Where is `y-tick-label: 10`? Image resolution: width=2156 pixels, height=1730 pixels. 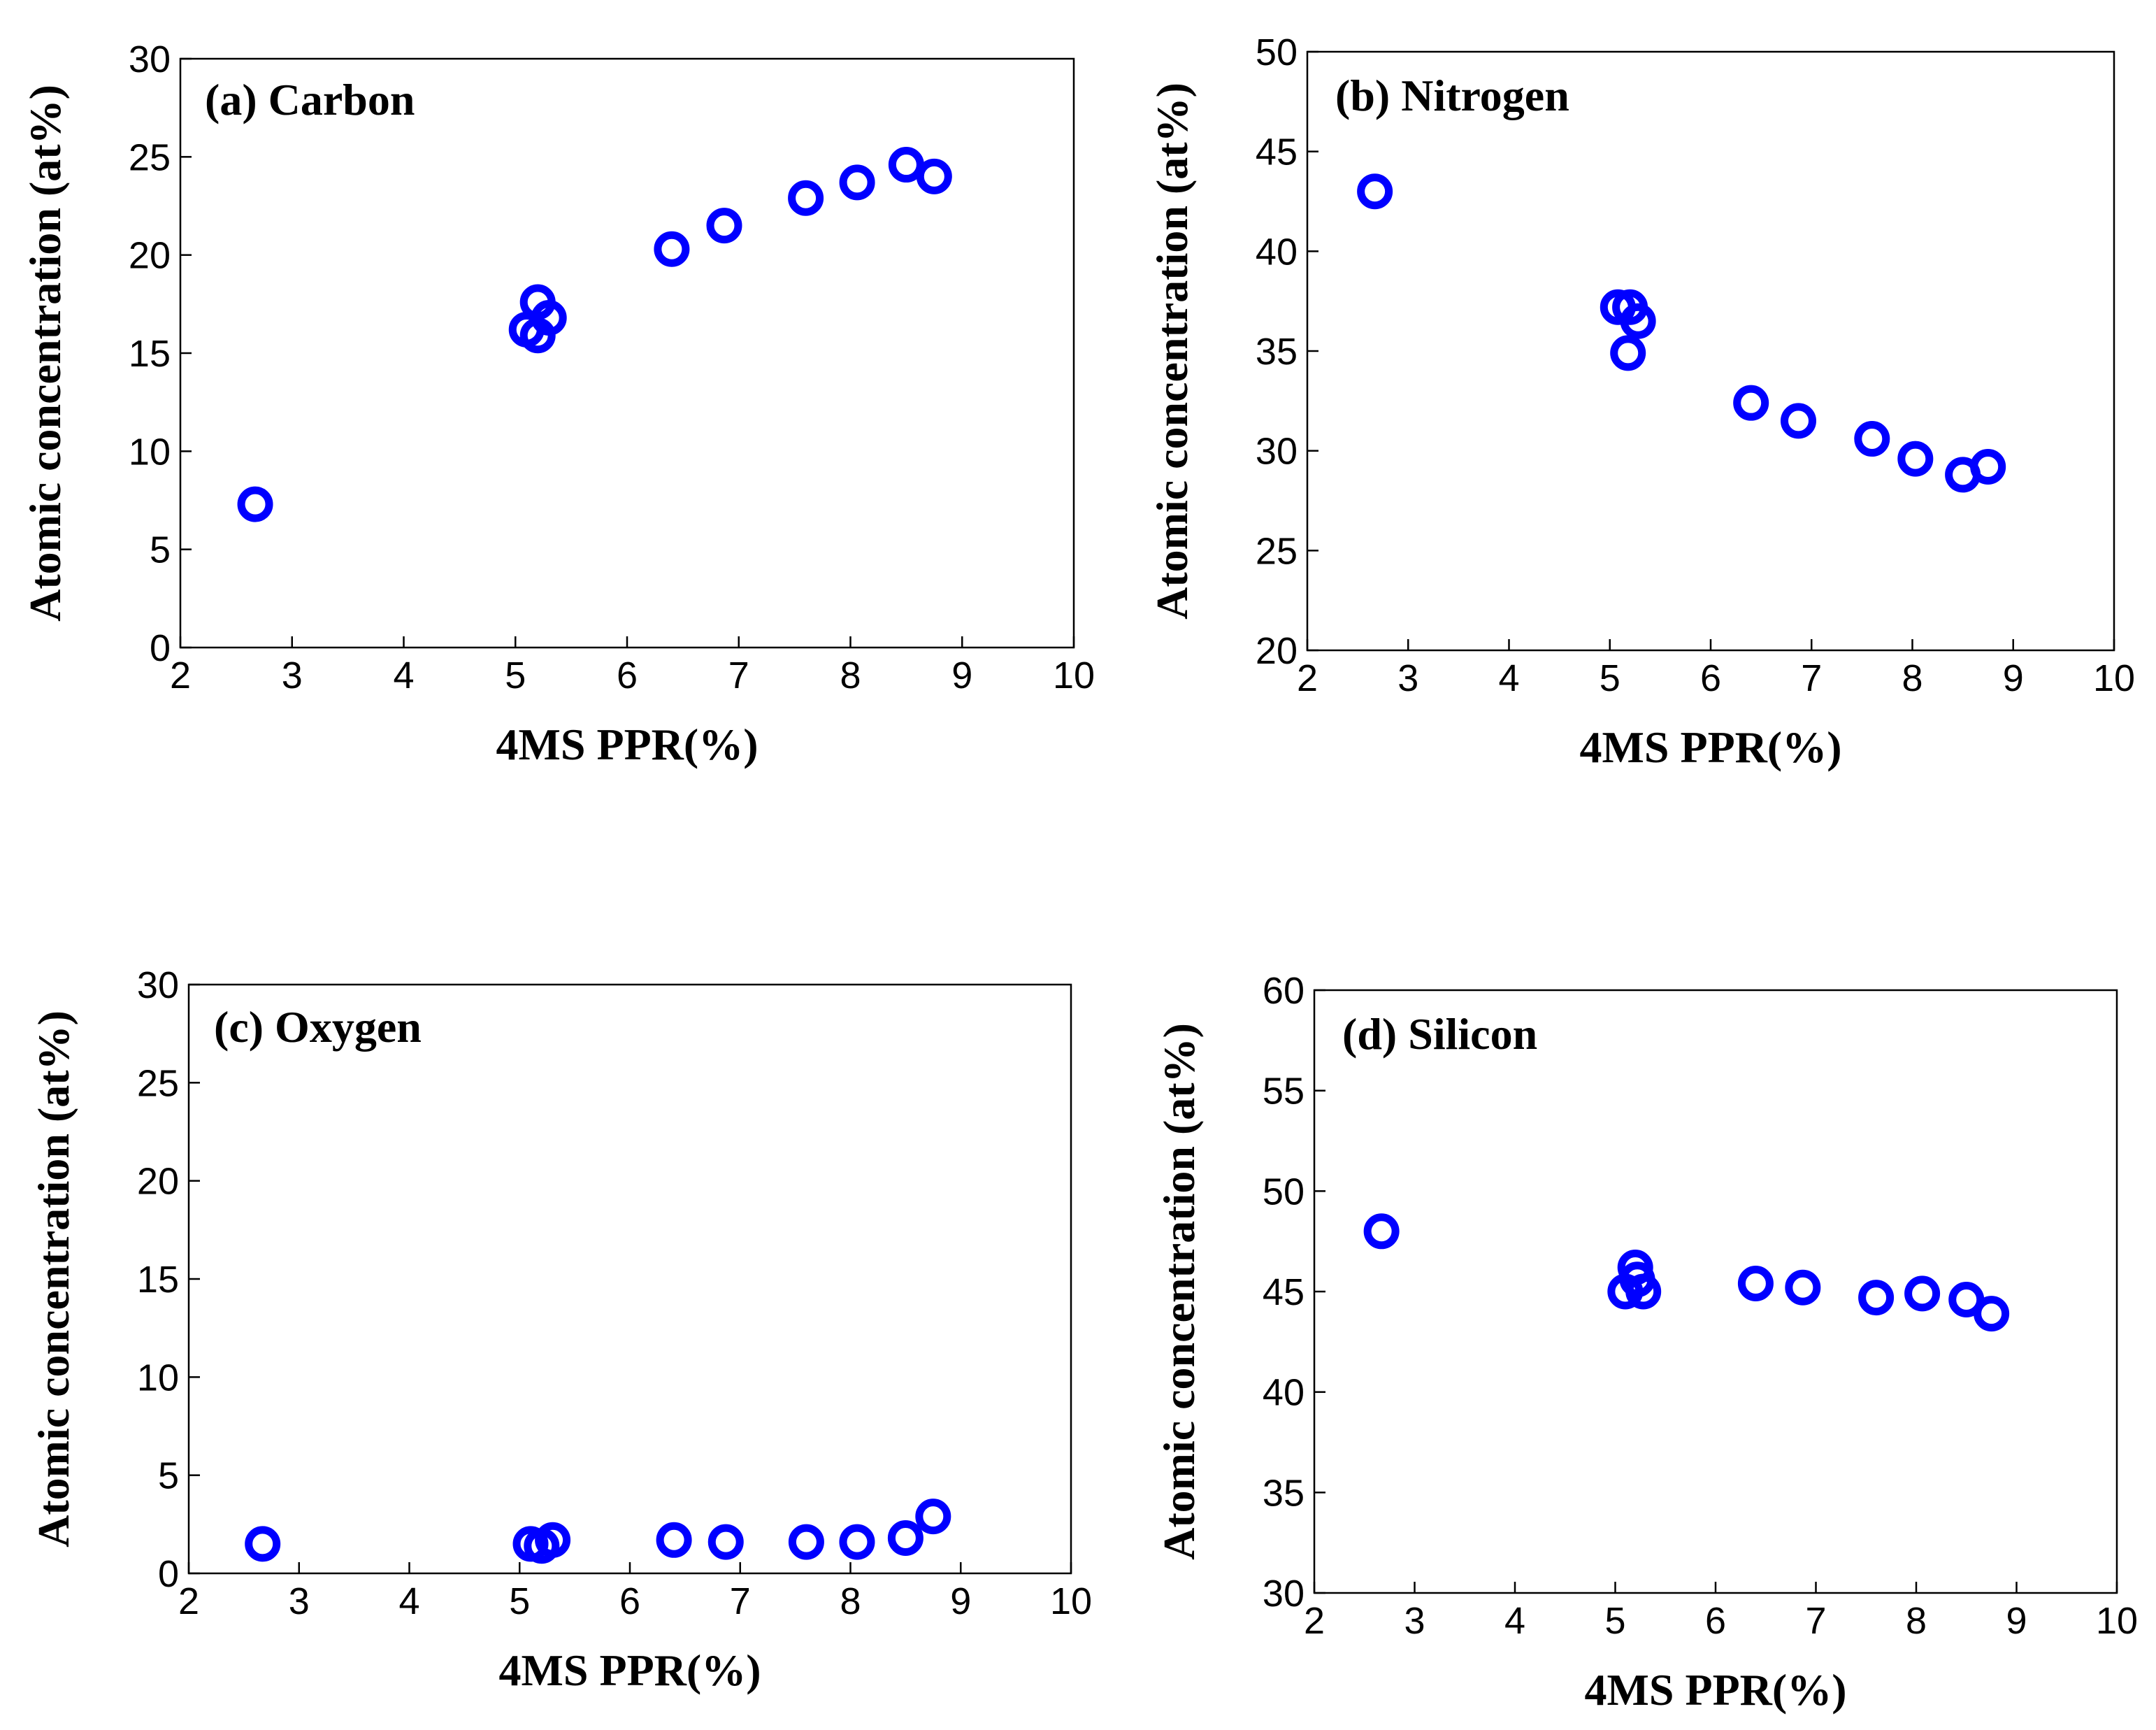
y-tick-label: 10 is located at coordinates (158, 1378).